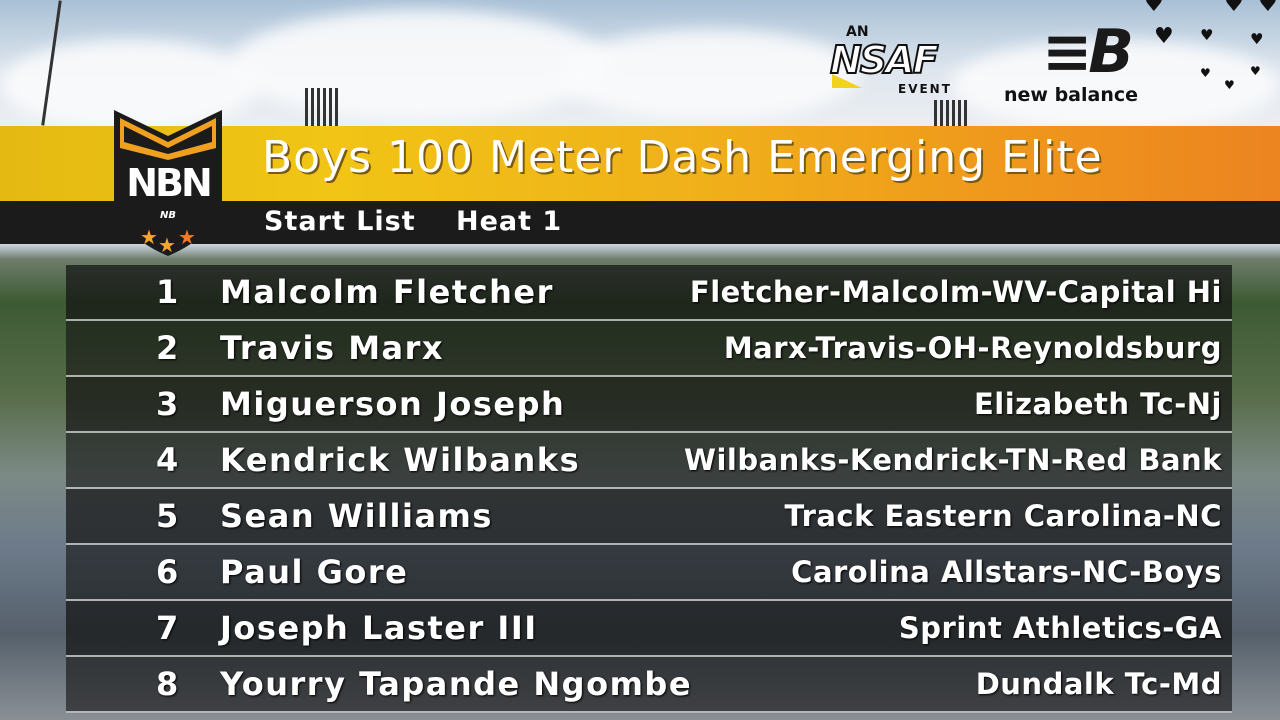 Image resolution: width=1280 pixels, height=720 pixels. What do you see at coordinates (955, 292) in the screenshot?
I see `team-name: Fletcher-Malcolm-WV-Capital Hi` at bounding box center [955, 292].